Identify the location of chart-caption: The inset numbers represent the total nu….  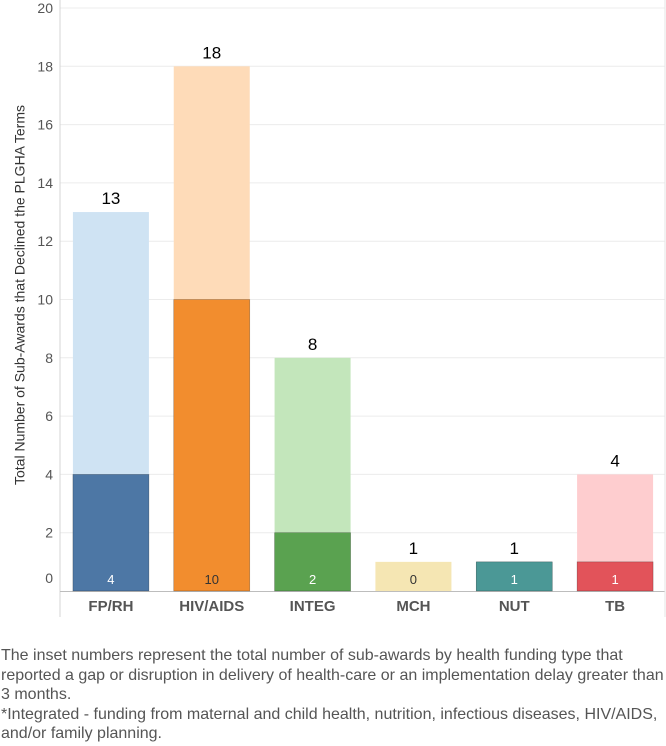
(333, 695).